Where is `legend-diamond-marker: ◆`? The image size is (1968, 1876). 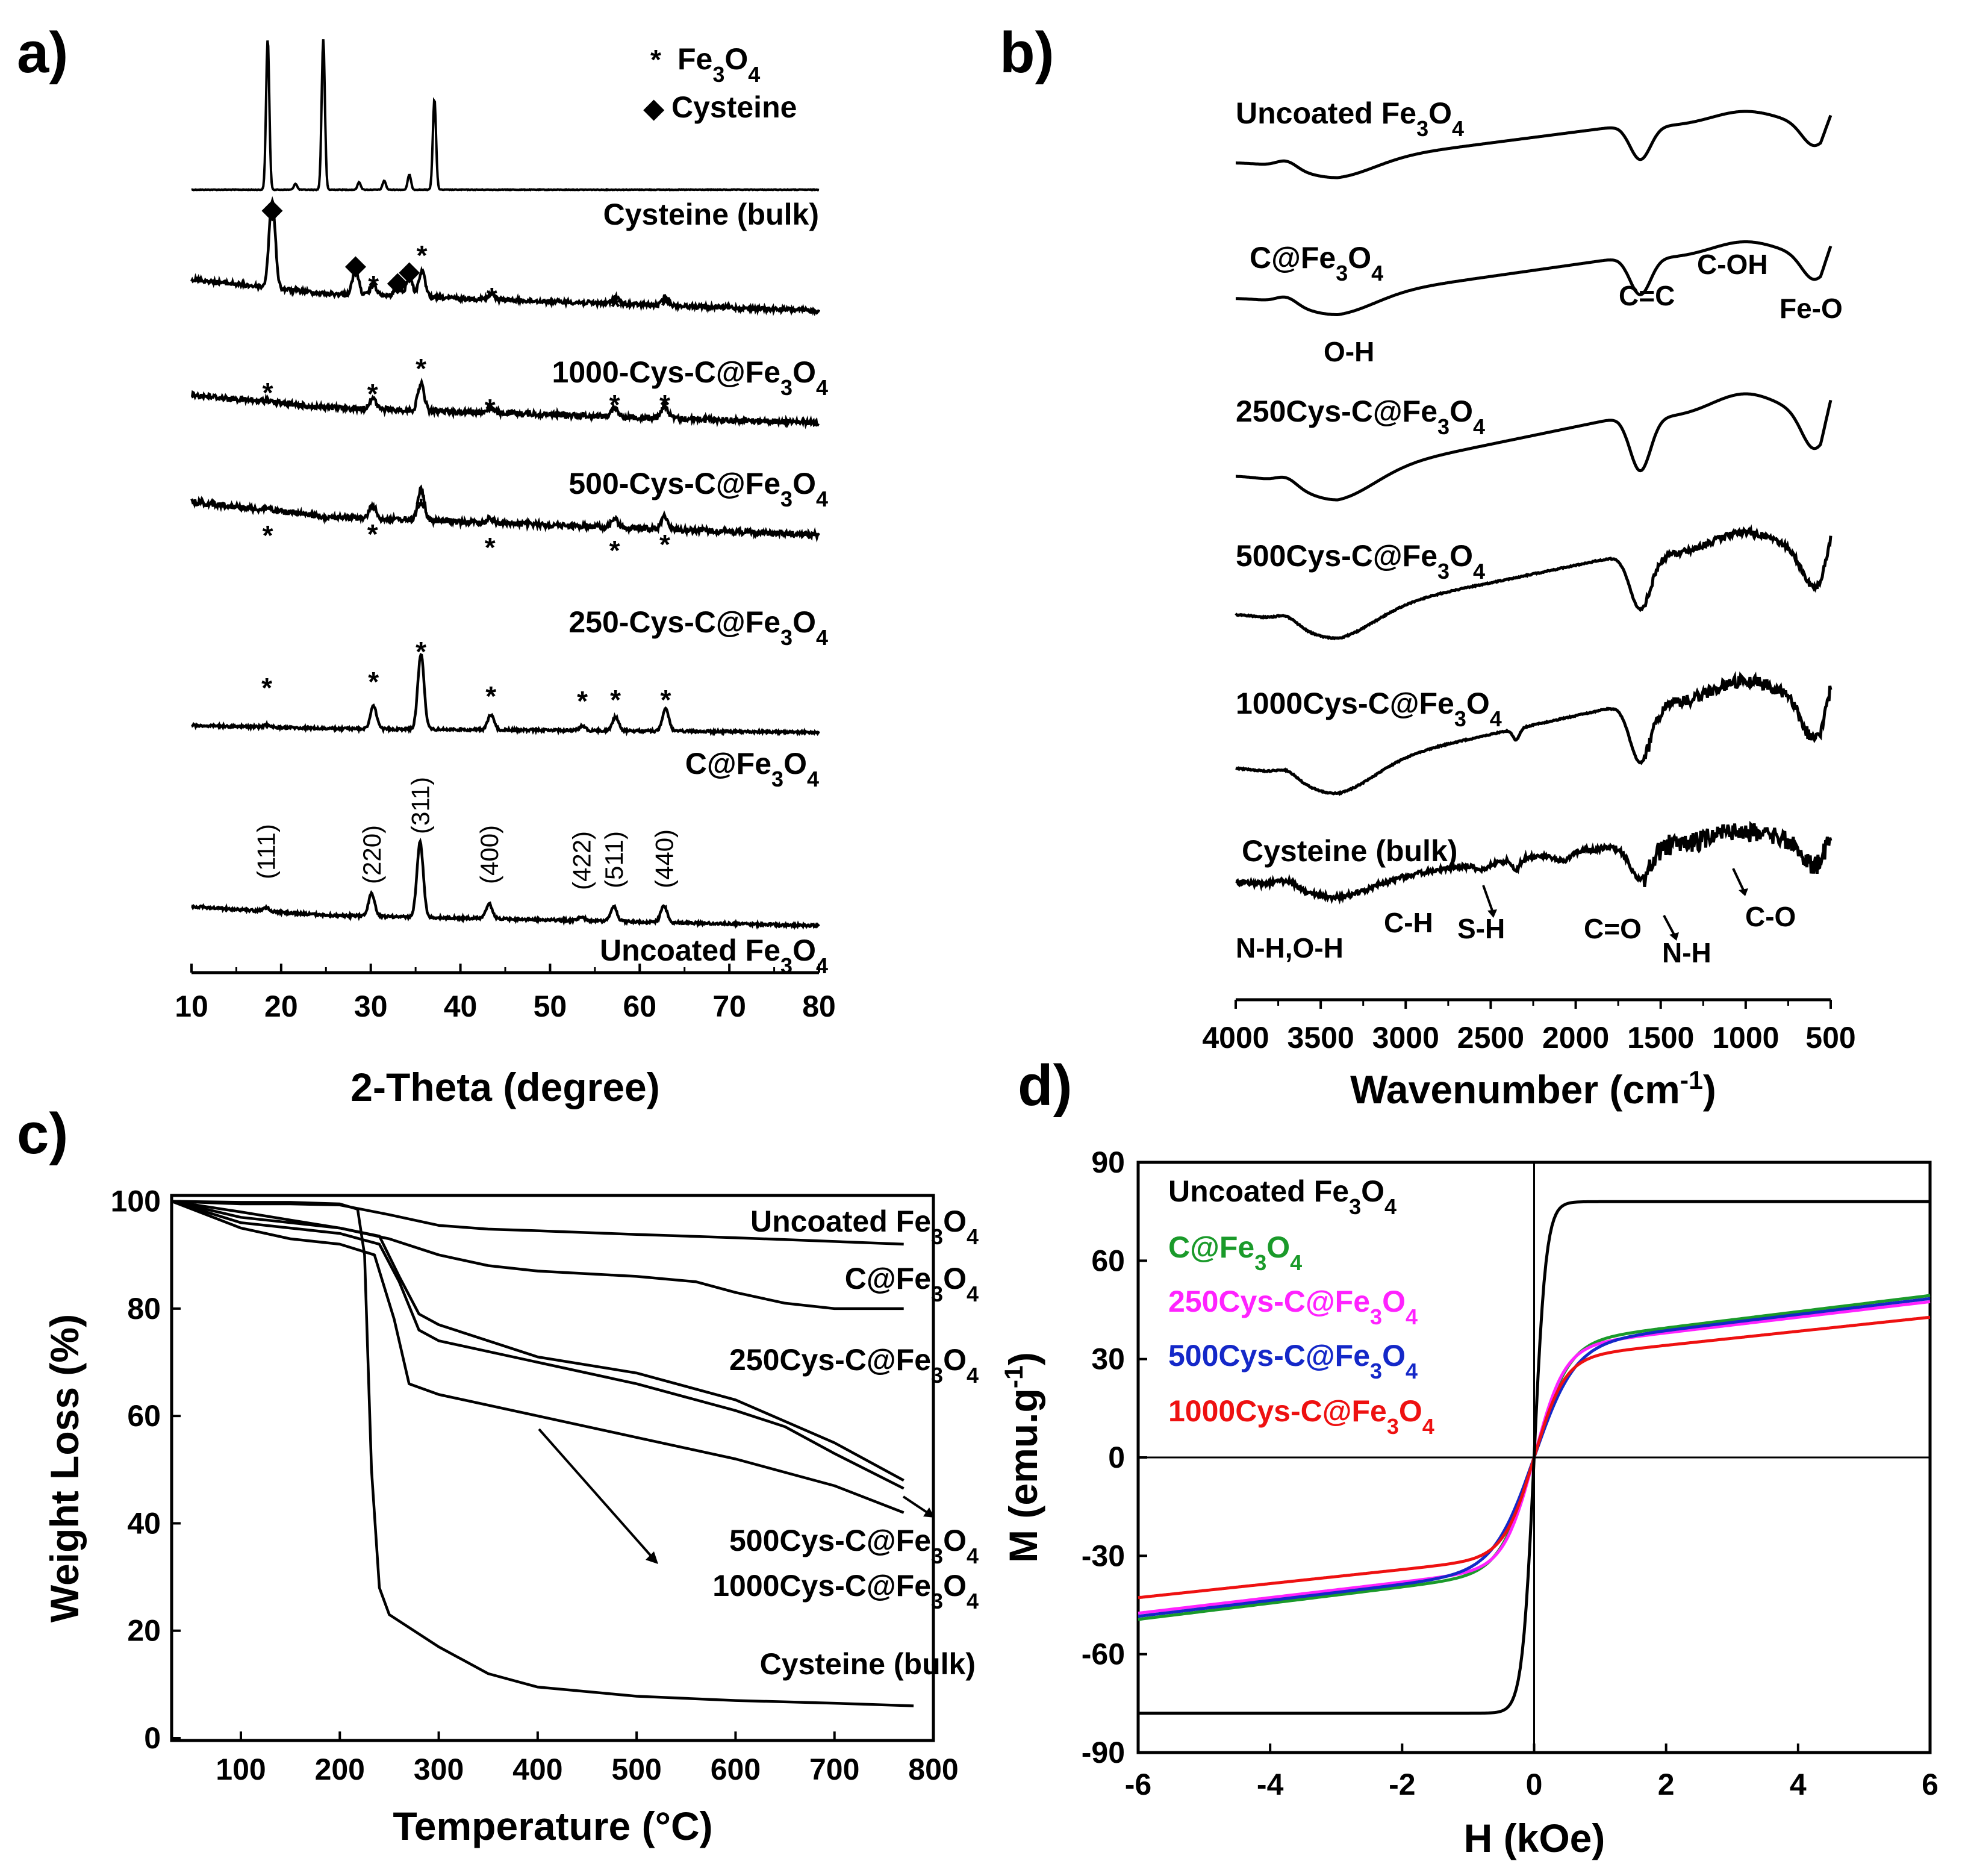
legend-diamond-marker: ◆ is located at coordinates (654, 107).